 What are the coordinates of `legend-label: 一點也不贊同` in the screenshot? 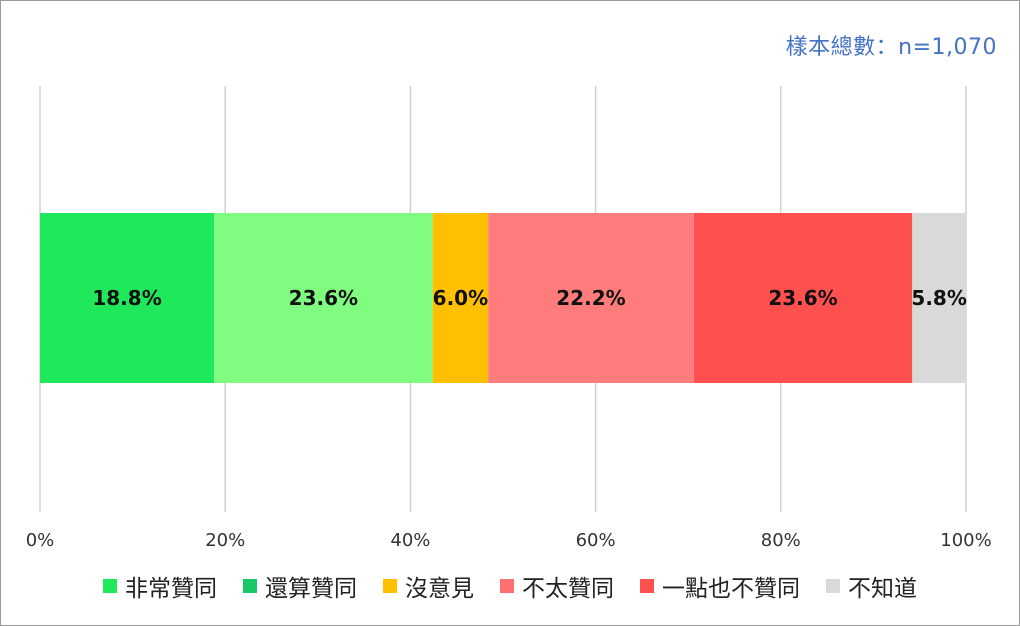 It's located at (731, 589).